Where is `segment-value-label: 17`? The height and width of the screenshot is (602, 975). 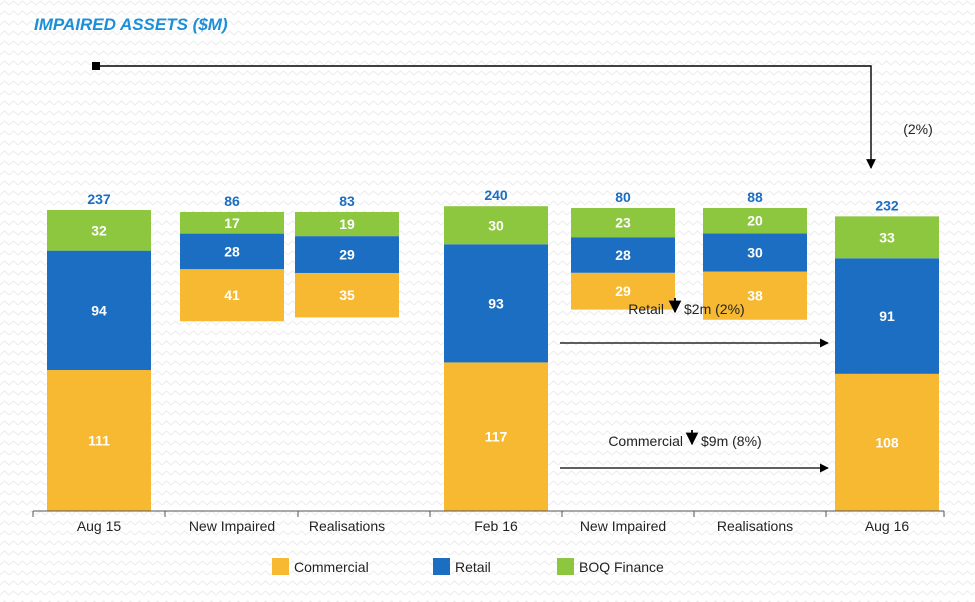 segment-value-label: 17 is located at coordinates (232, 223).